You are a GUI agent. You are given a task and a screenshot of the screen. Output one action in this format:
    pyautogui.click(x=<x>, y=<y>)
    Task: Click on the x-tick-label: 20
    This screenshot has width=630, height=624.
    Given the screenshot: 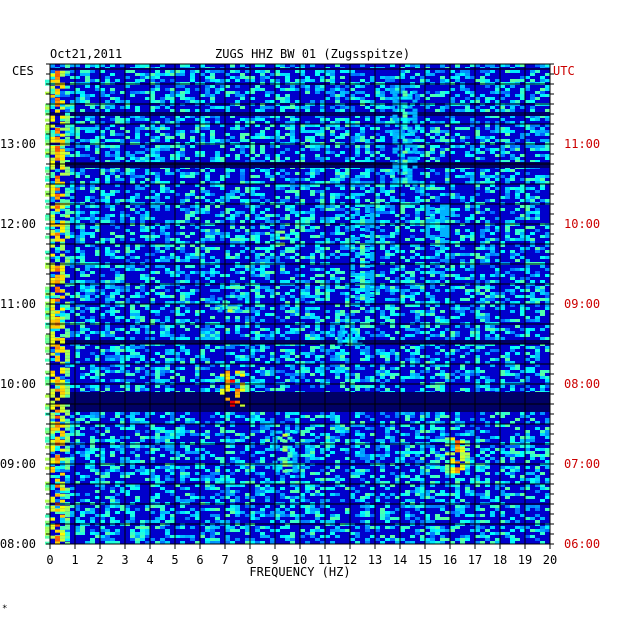 What is the action you would take?
    pyautogui.click(x=550, y=560)
    